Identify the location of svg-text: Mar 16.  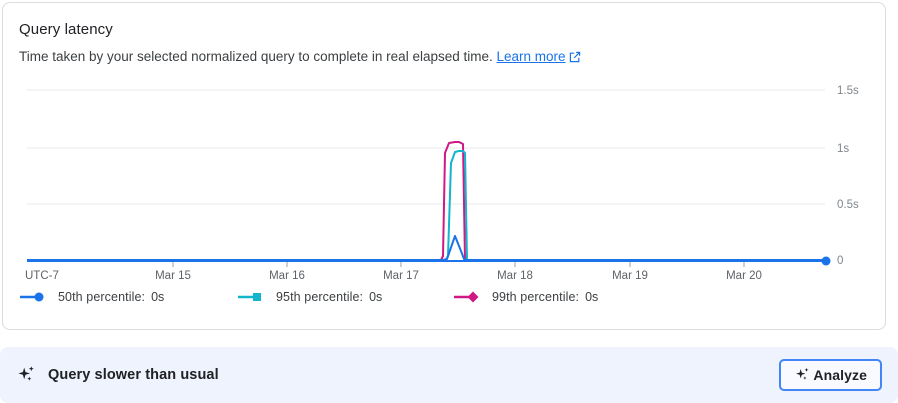
(287, 276).